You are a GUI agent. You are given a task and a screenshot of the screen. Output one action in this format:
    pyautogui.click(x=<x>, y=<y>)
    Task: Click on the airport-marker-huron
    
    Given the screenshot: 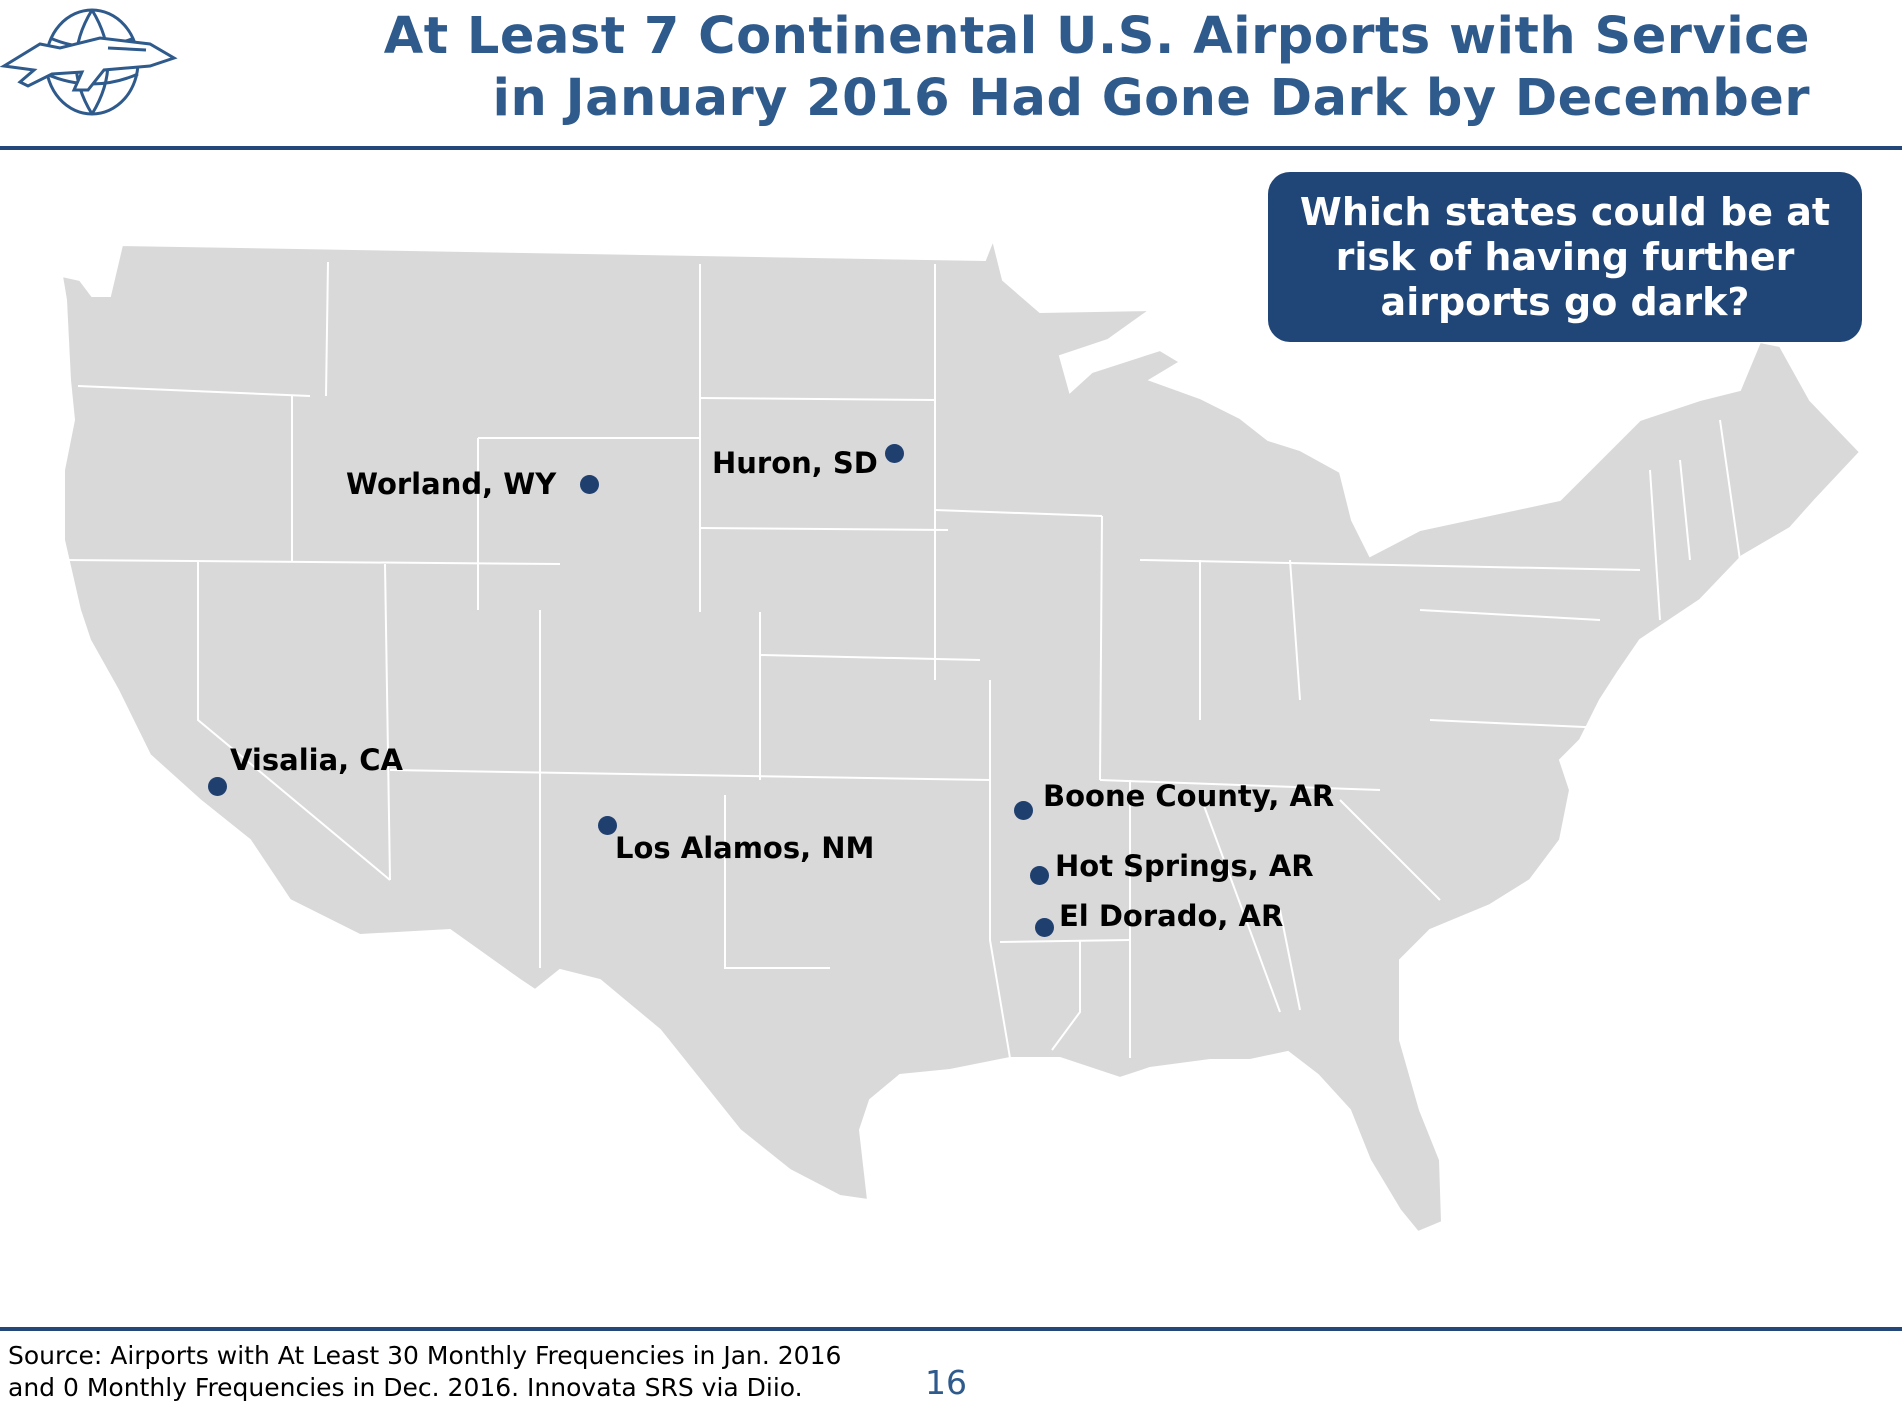 What is the action you would take?
    pyautogui.click(x=894, y=453)
    